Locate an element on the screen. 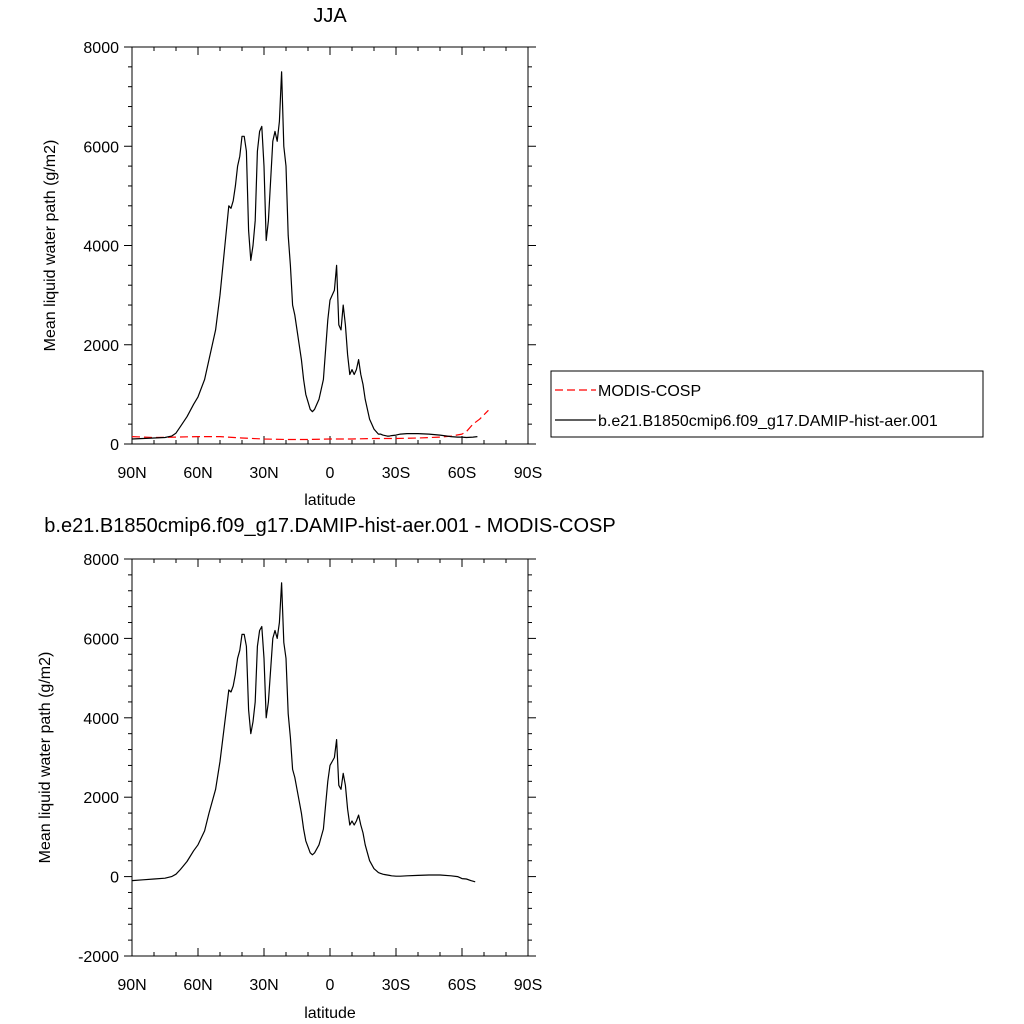  series-line-model is located at coordinates (304, 255).